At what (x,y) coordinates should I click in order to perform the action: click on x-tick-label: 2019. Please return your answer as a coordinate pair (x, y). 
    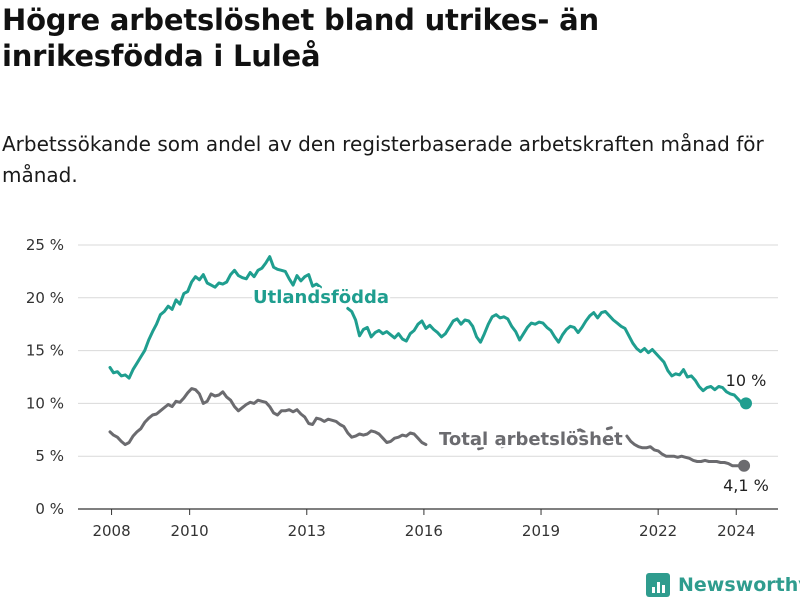
    Looking at the image, I should click on (541, 531).